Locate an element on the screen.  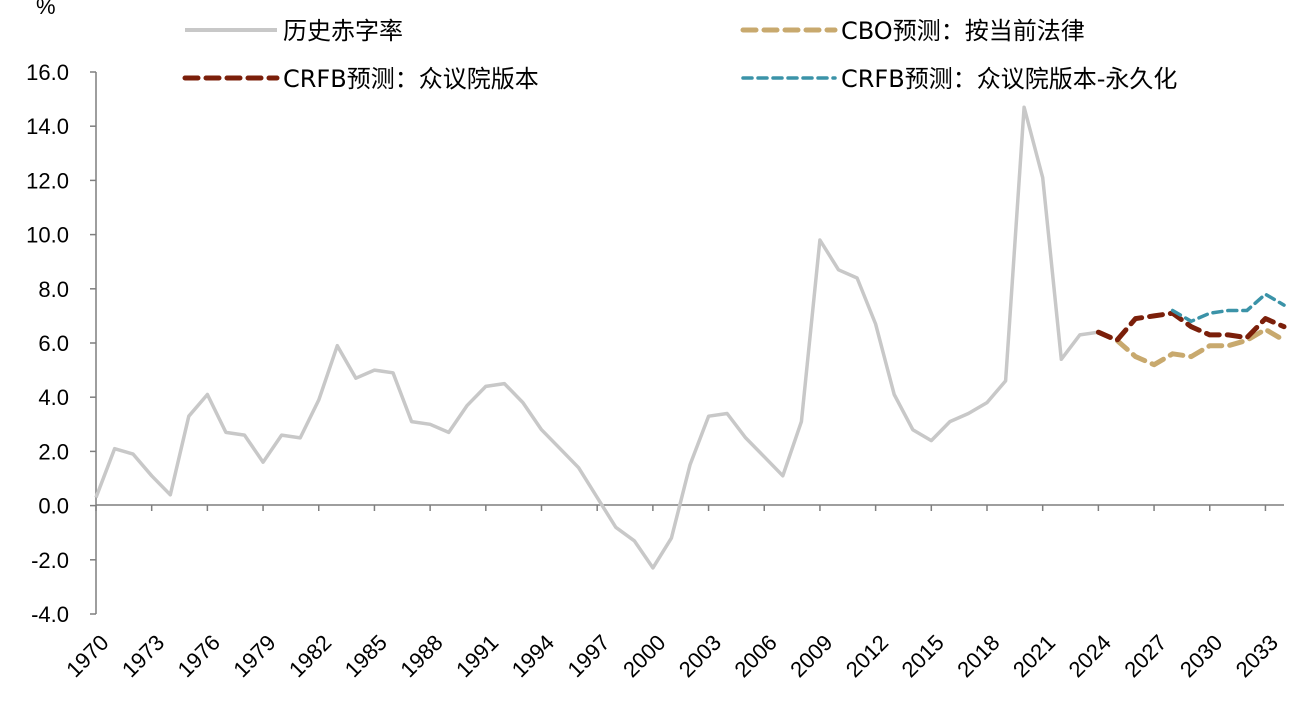
y-tick-label: 16.0 is located at coordinates (47, 72).